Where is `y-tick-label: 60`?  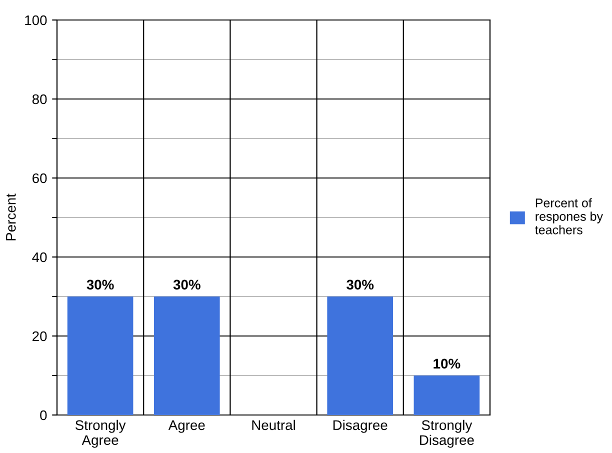 y-tick-label: 60 is located at coordinates (39, 178).